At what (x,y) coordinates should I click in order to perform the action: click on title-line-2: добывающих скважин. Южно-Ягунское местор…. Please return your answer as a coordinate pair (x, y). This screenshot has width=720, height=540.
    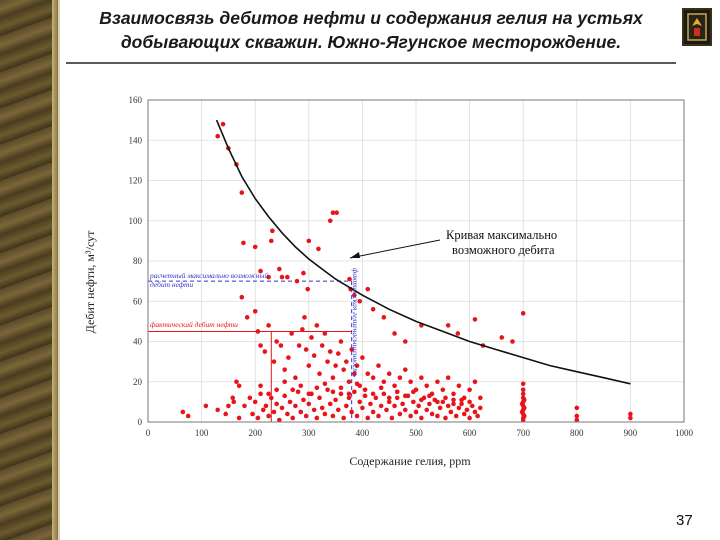
    Looking at the image, I should click on (371, 42).